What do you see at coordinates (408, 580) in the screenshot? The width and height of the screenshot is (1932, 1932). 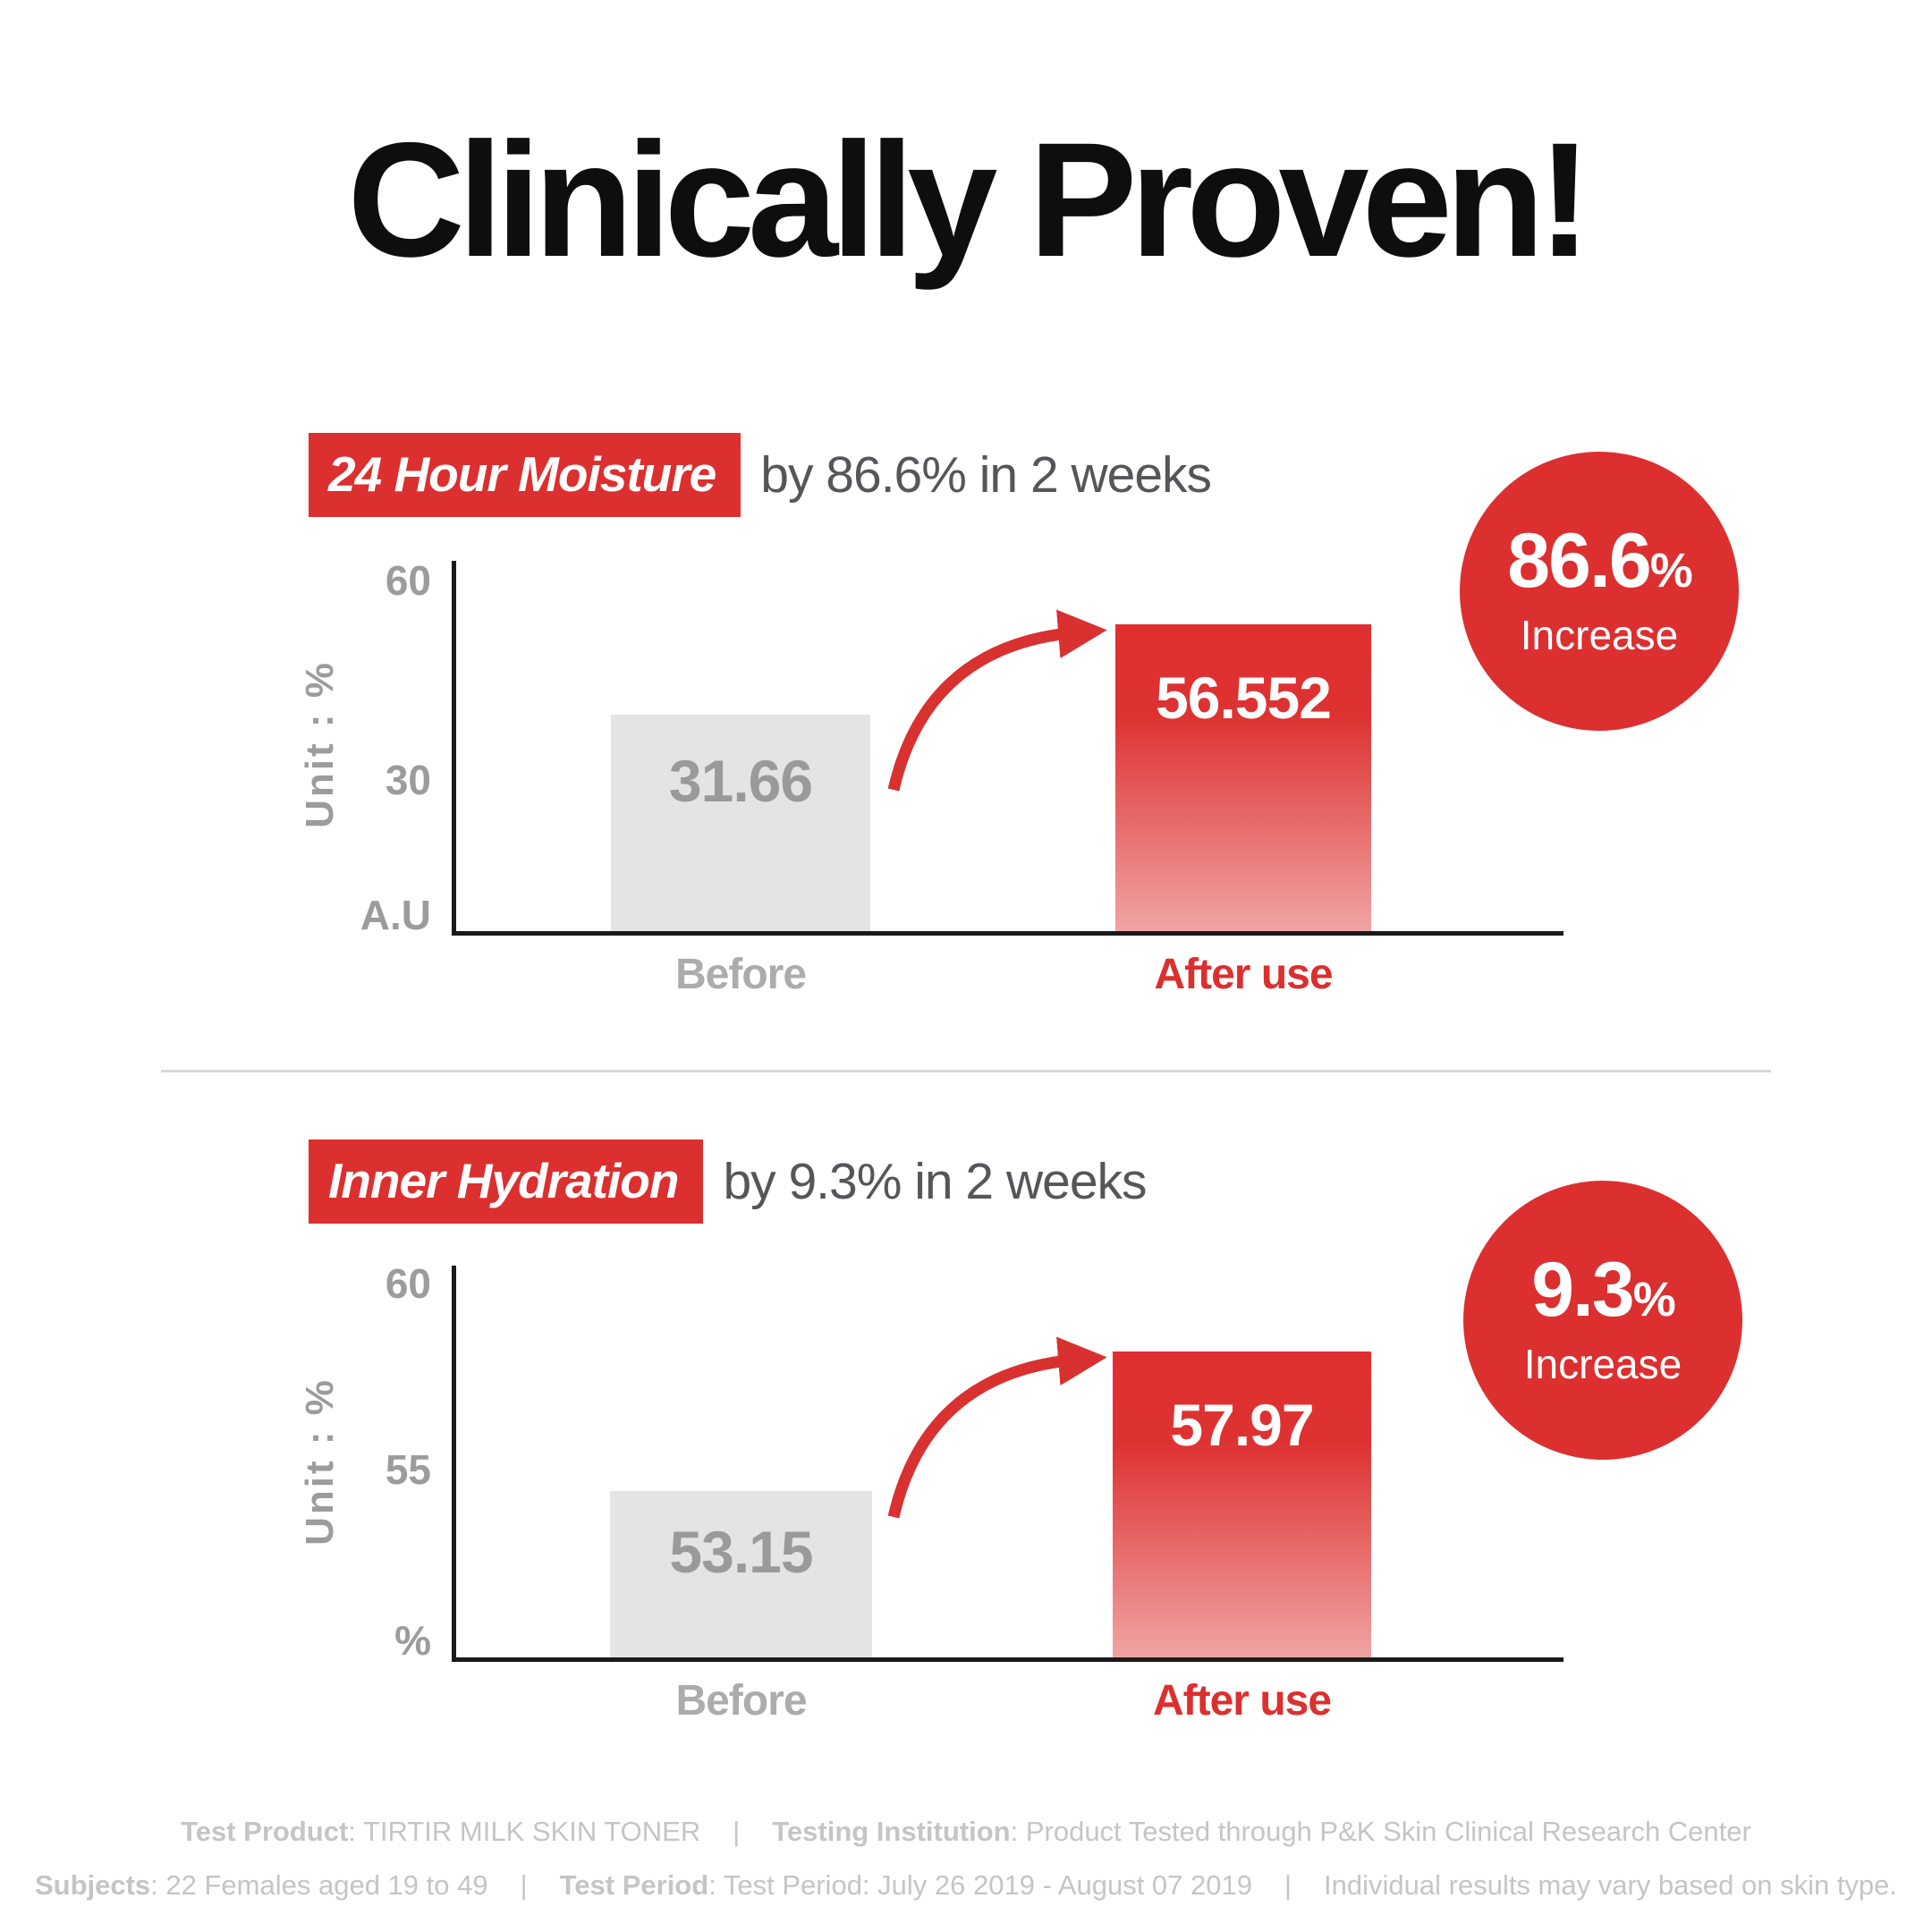 I see `chart-1-ytick-60: 60` at bounding box center [408, 580].